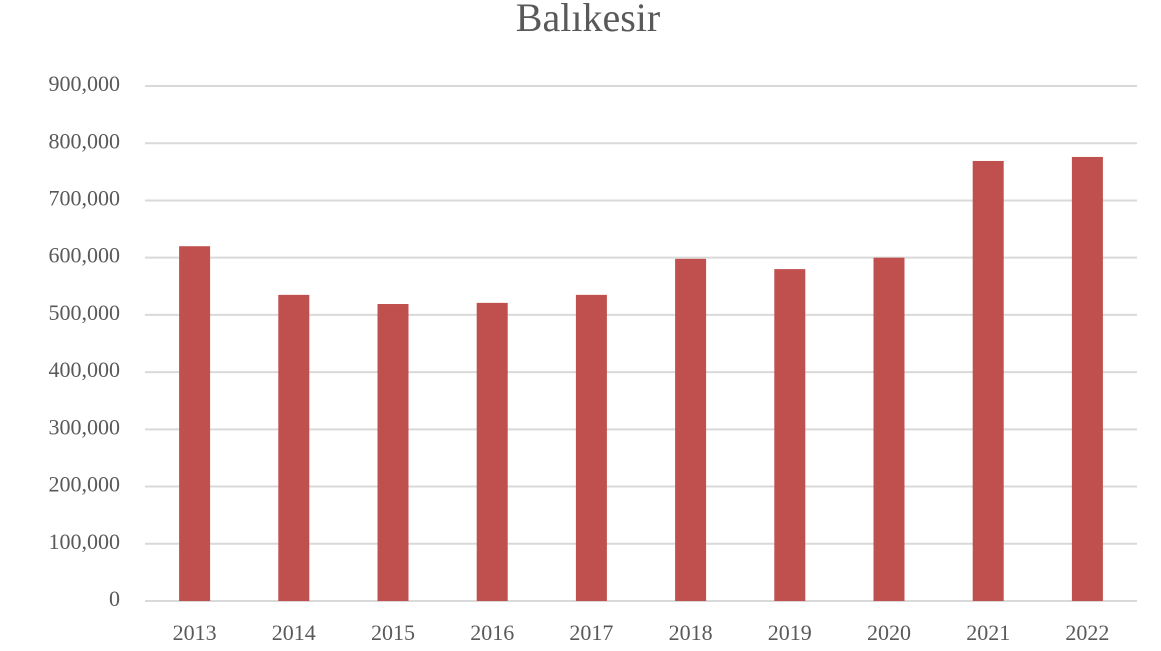 The width and height of the screenshot is (1161, 651). What do you see at coordinates (1087, 632) in the screenshot?
I see `x-tick-label: 2022` at bounding box center [1087, 632].